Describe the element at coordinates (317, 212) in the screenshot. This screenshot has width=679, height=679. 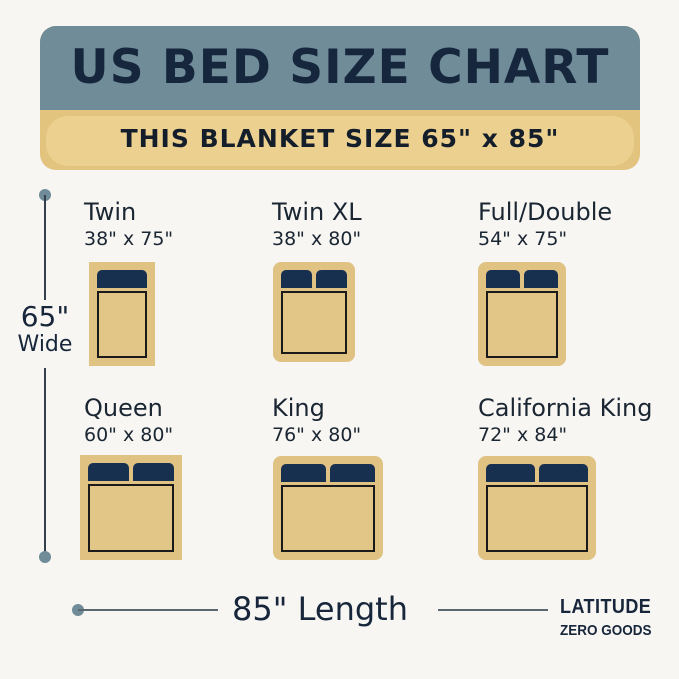
I see `bed-name: Twin XL` at that location.